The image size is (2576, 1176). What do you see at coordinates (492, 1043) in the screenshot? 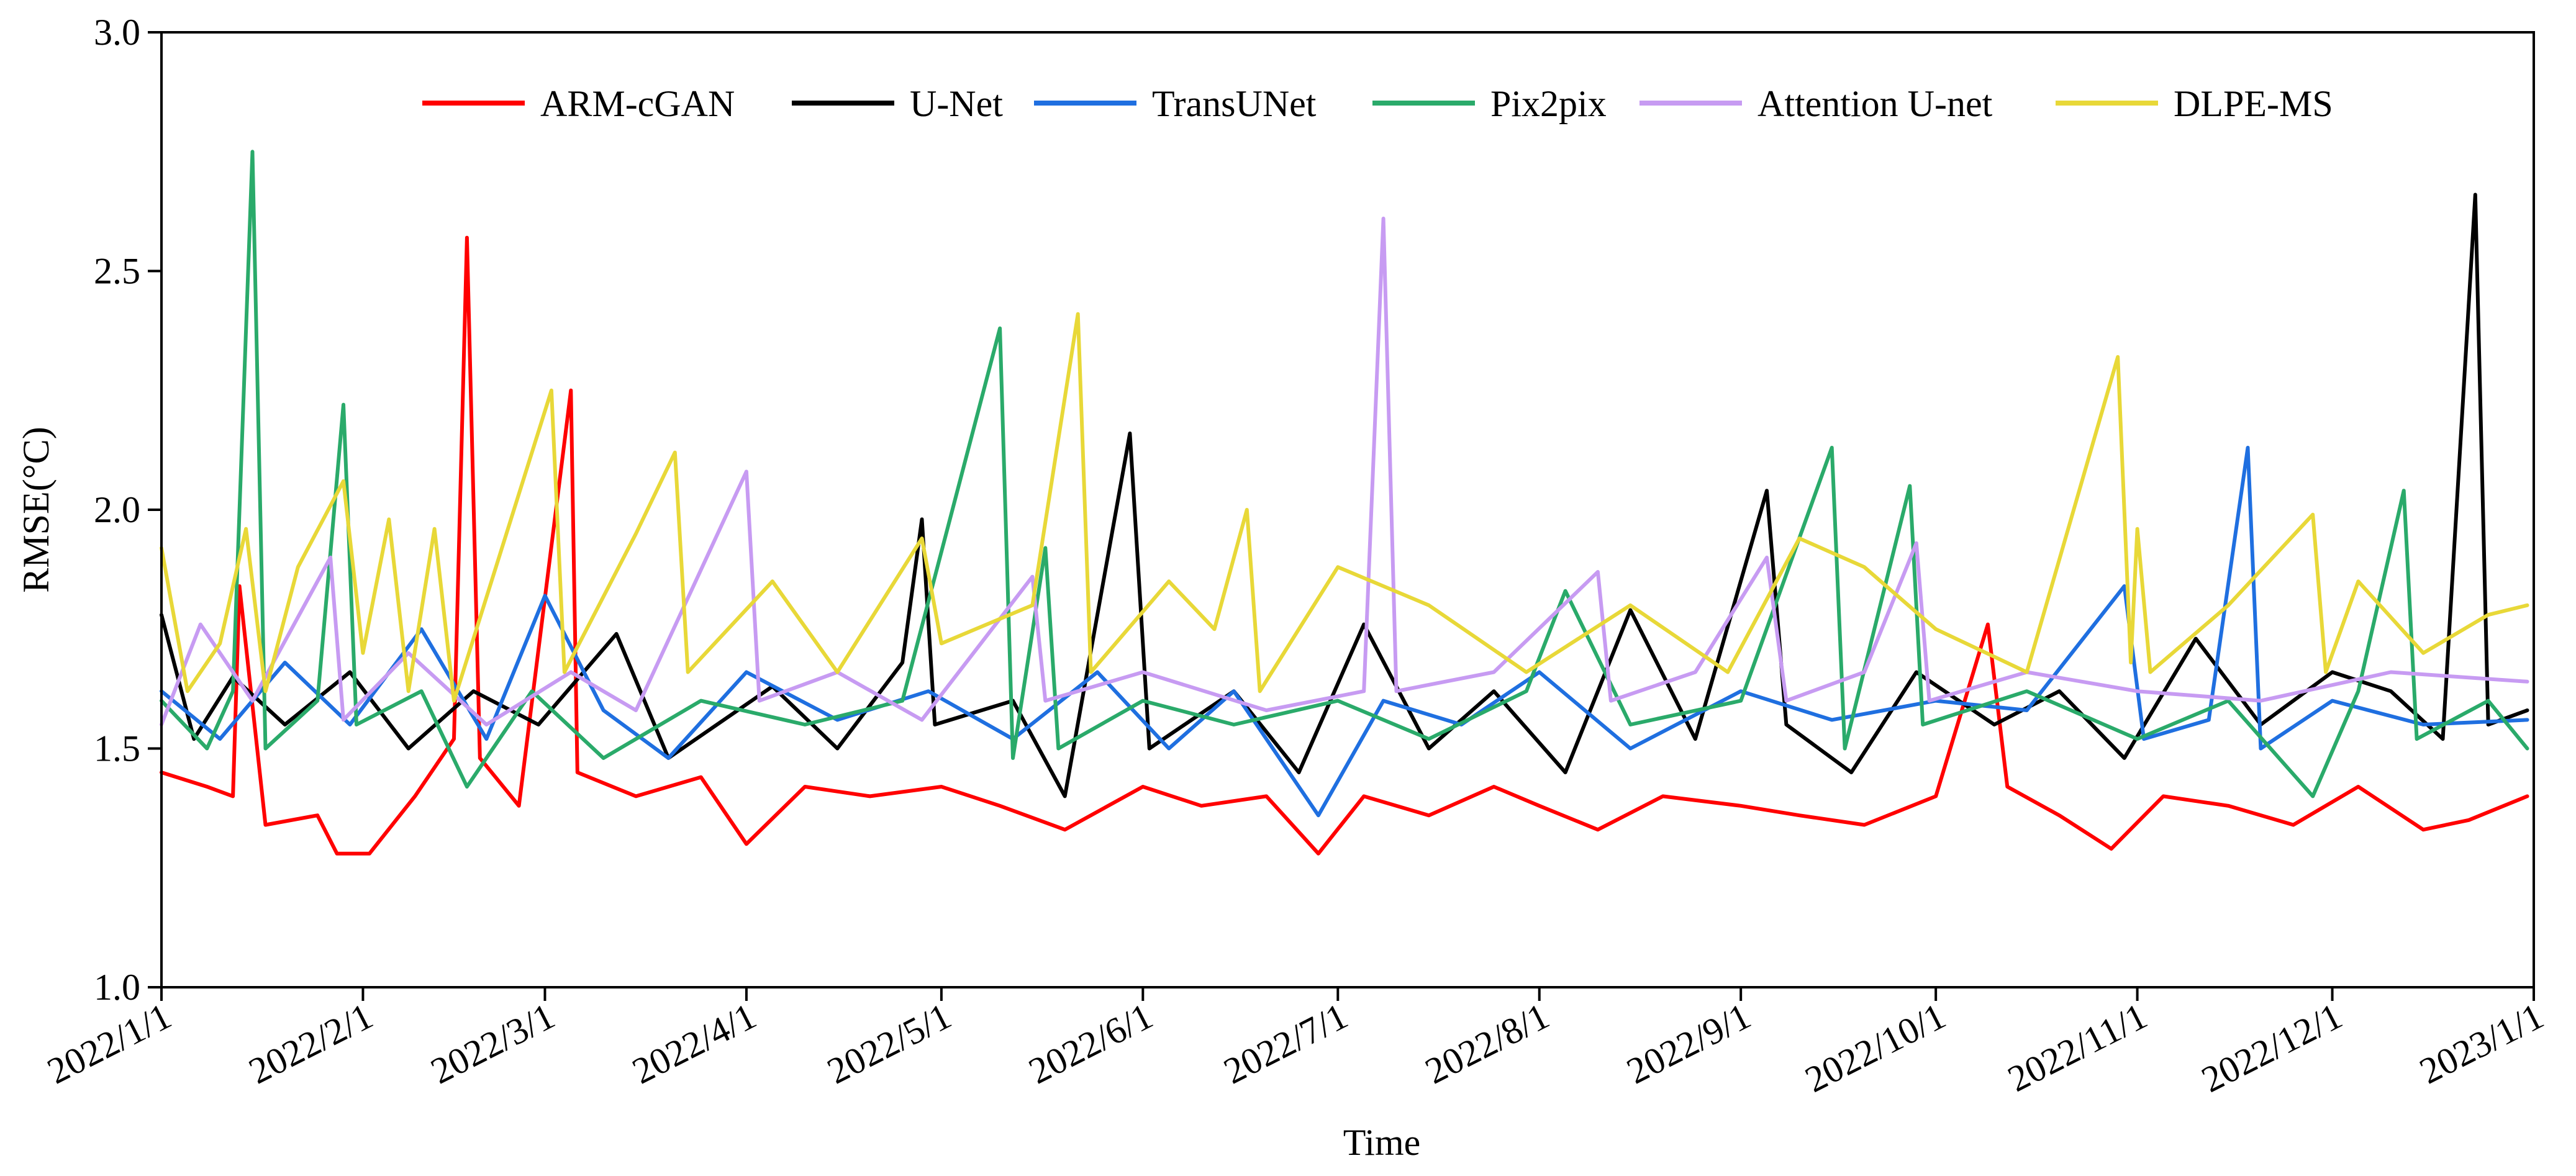
I see `x-tick-label: 2022/3/1` at bounding box center [492, 1043].